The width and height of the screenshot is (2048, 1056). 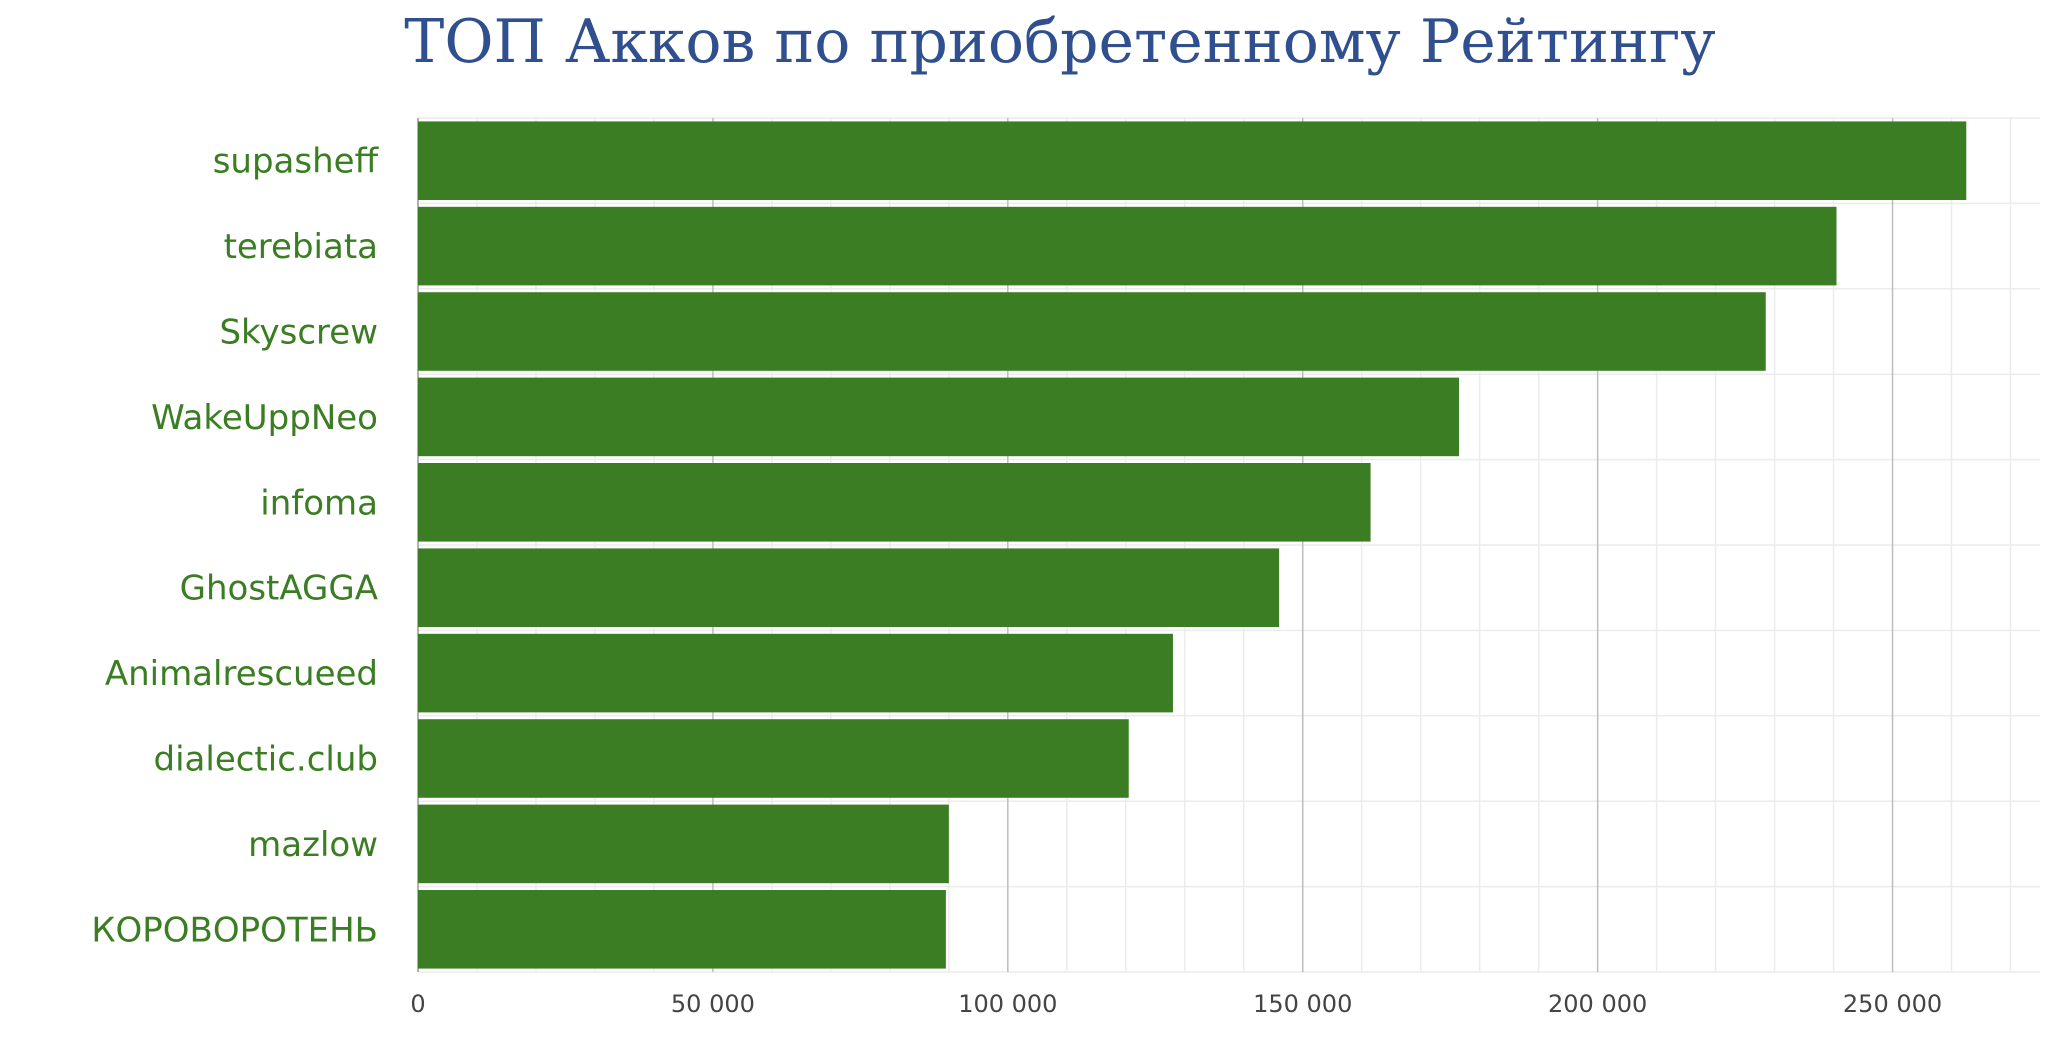 I want to click on category-label: mazlow, so click(x=313, y=845).